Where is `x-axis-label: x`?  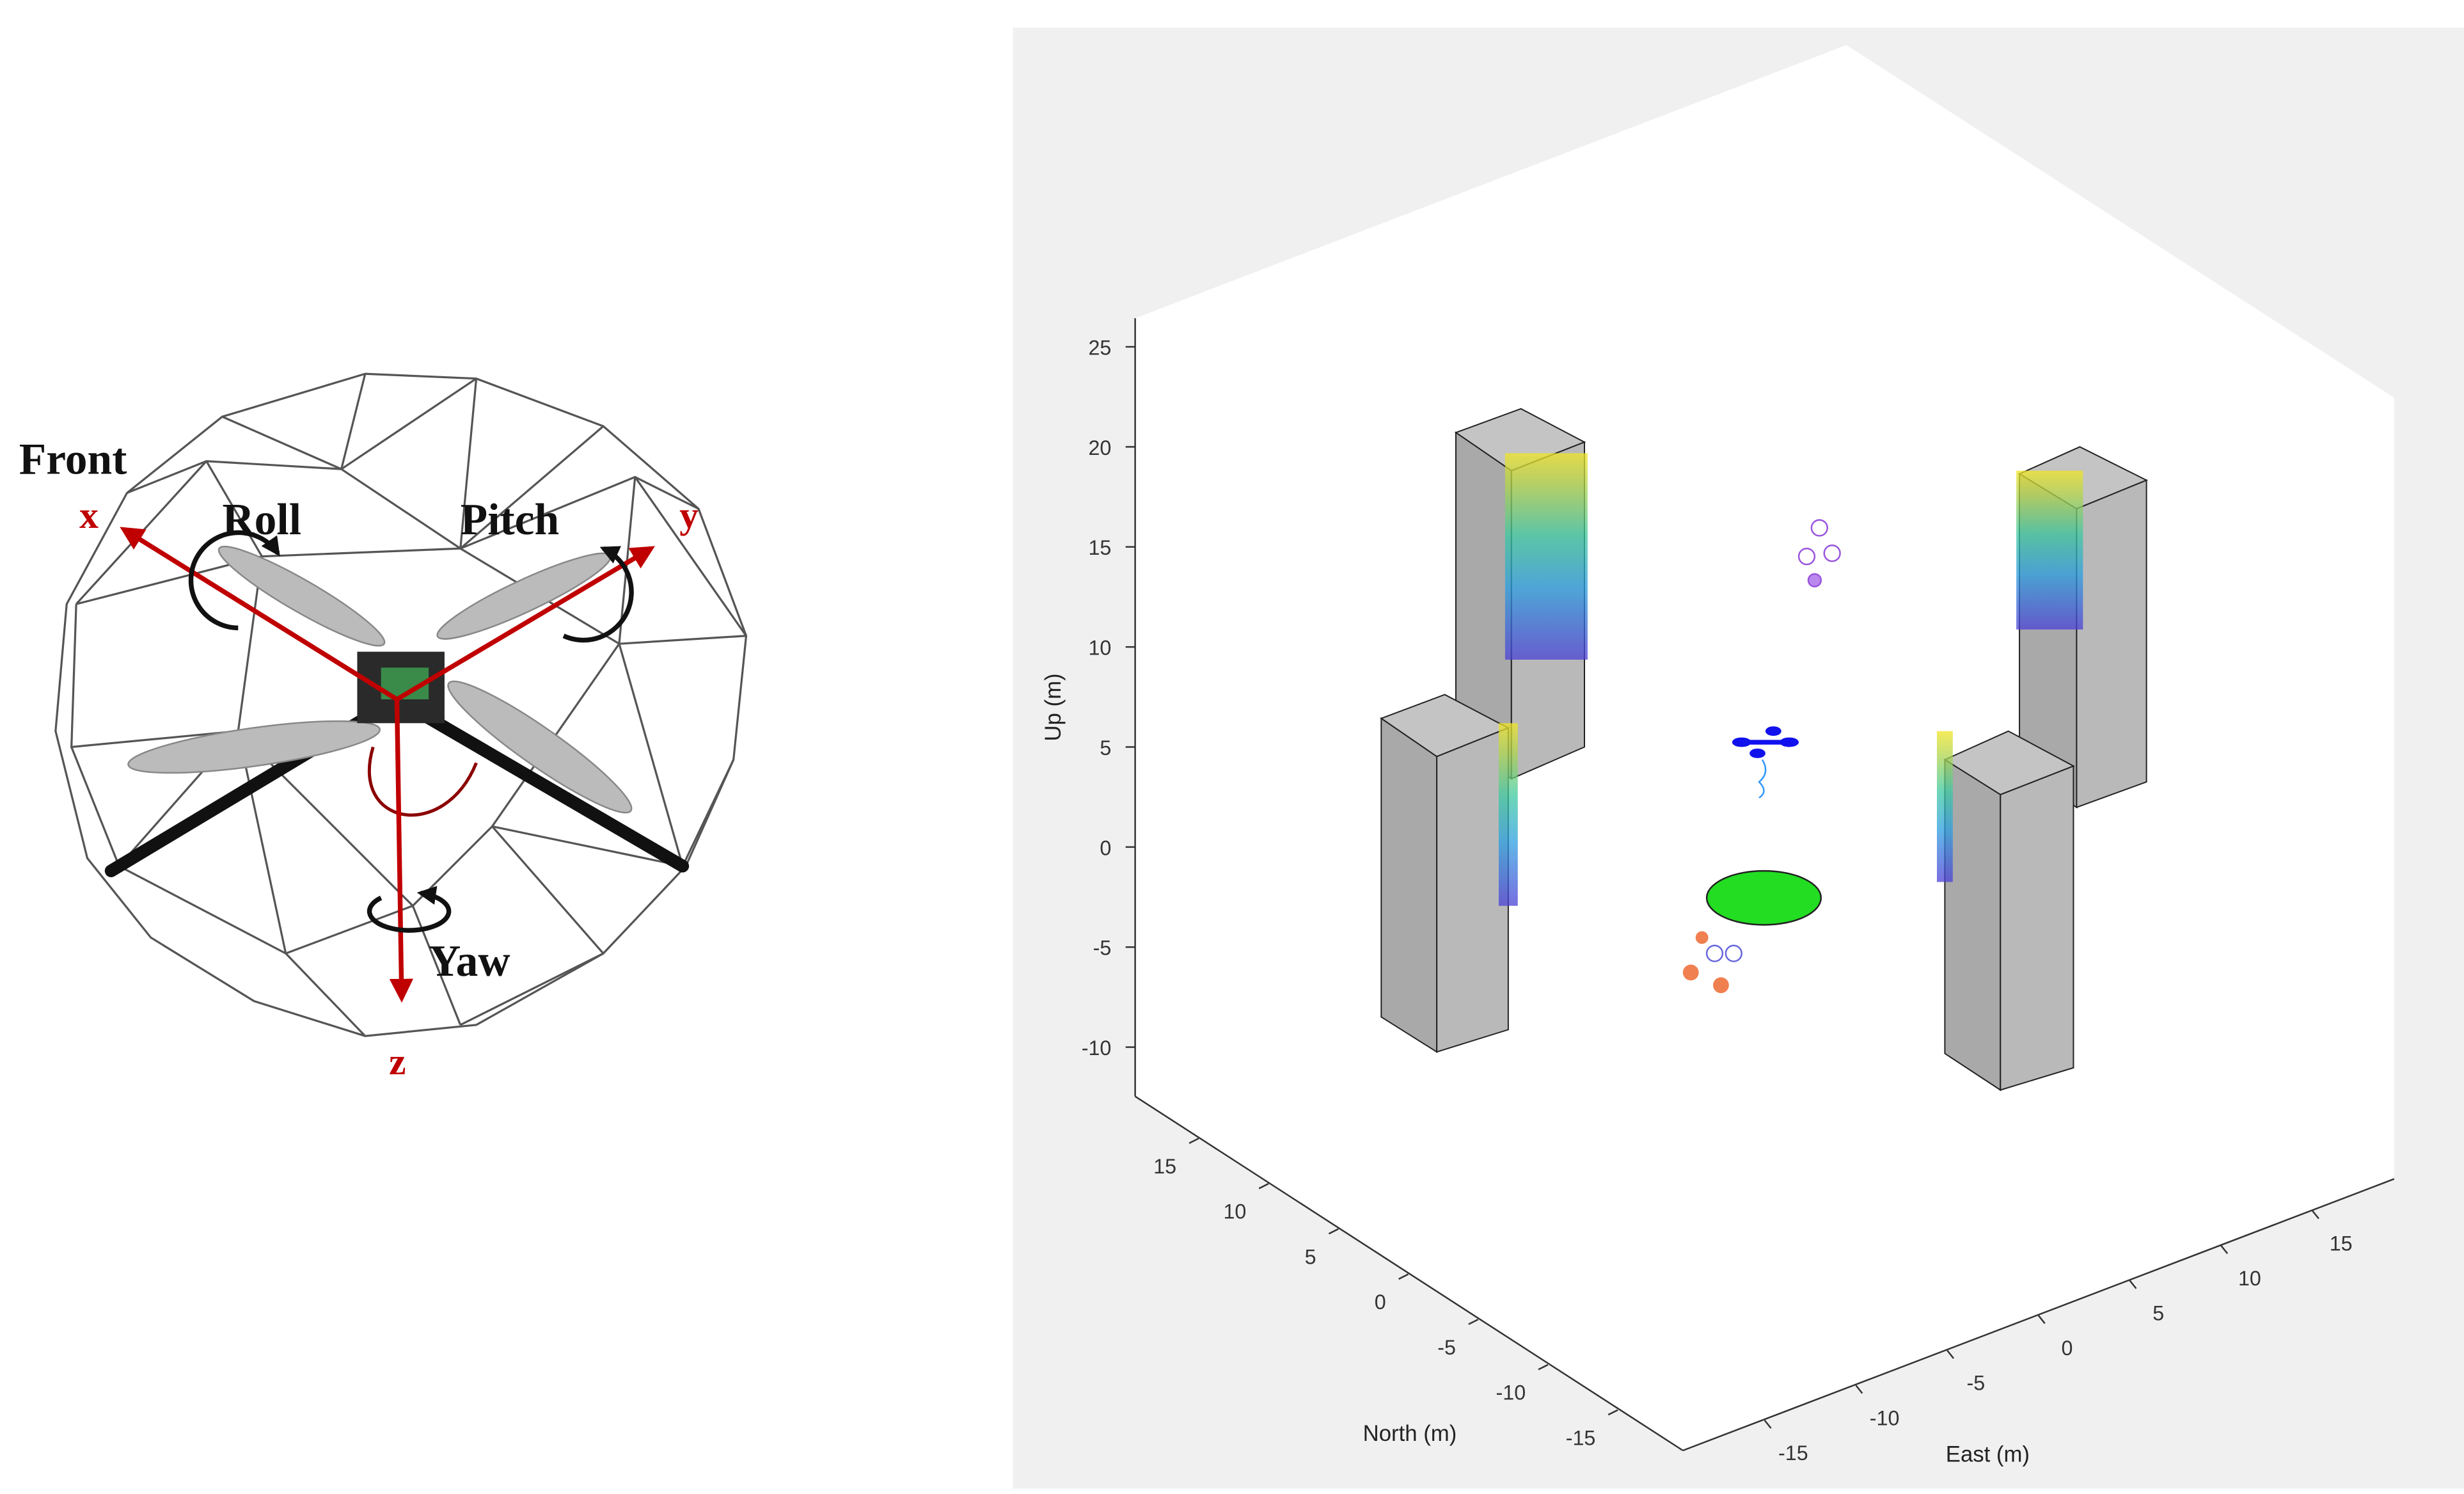
x-axis-label: x is located at coordinates (89, 515).